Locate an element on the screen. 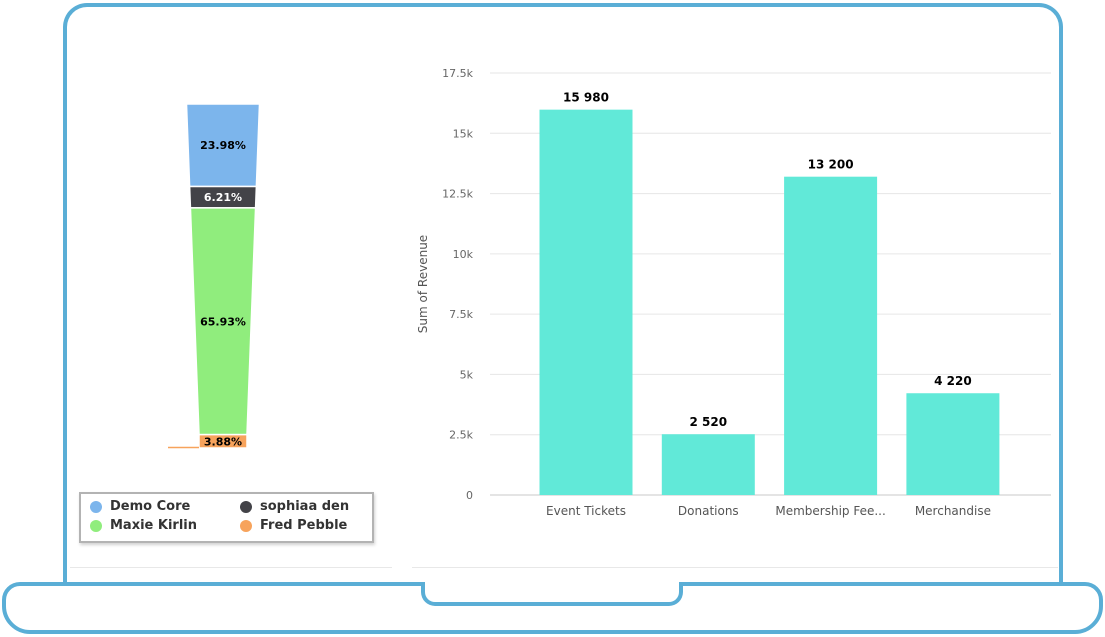 Image resolution: width=1105 pixels, height=637 pixels. bar-data-label: 2 520 is located at coordinates (709, 422).